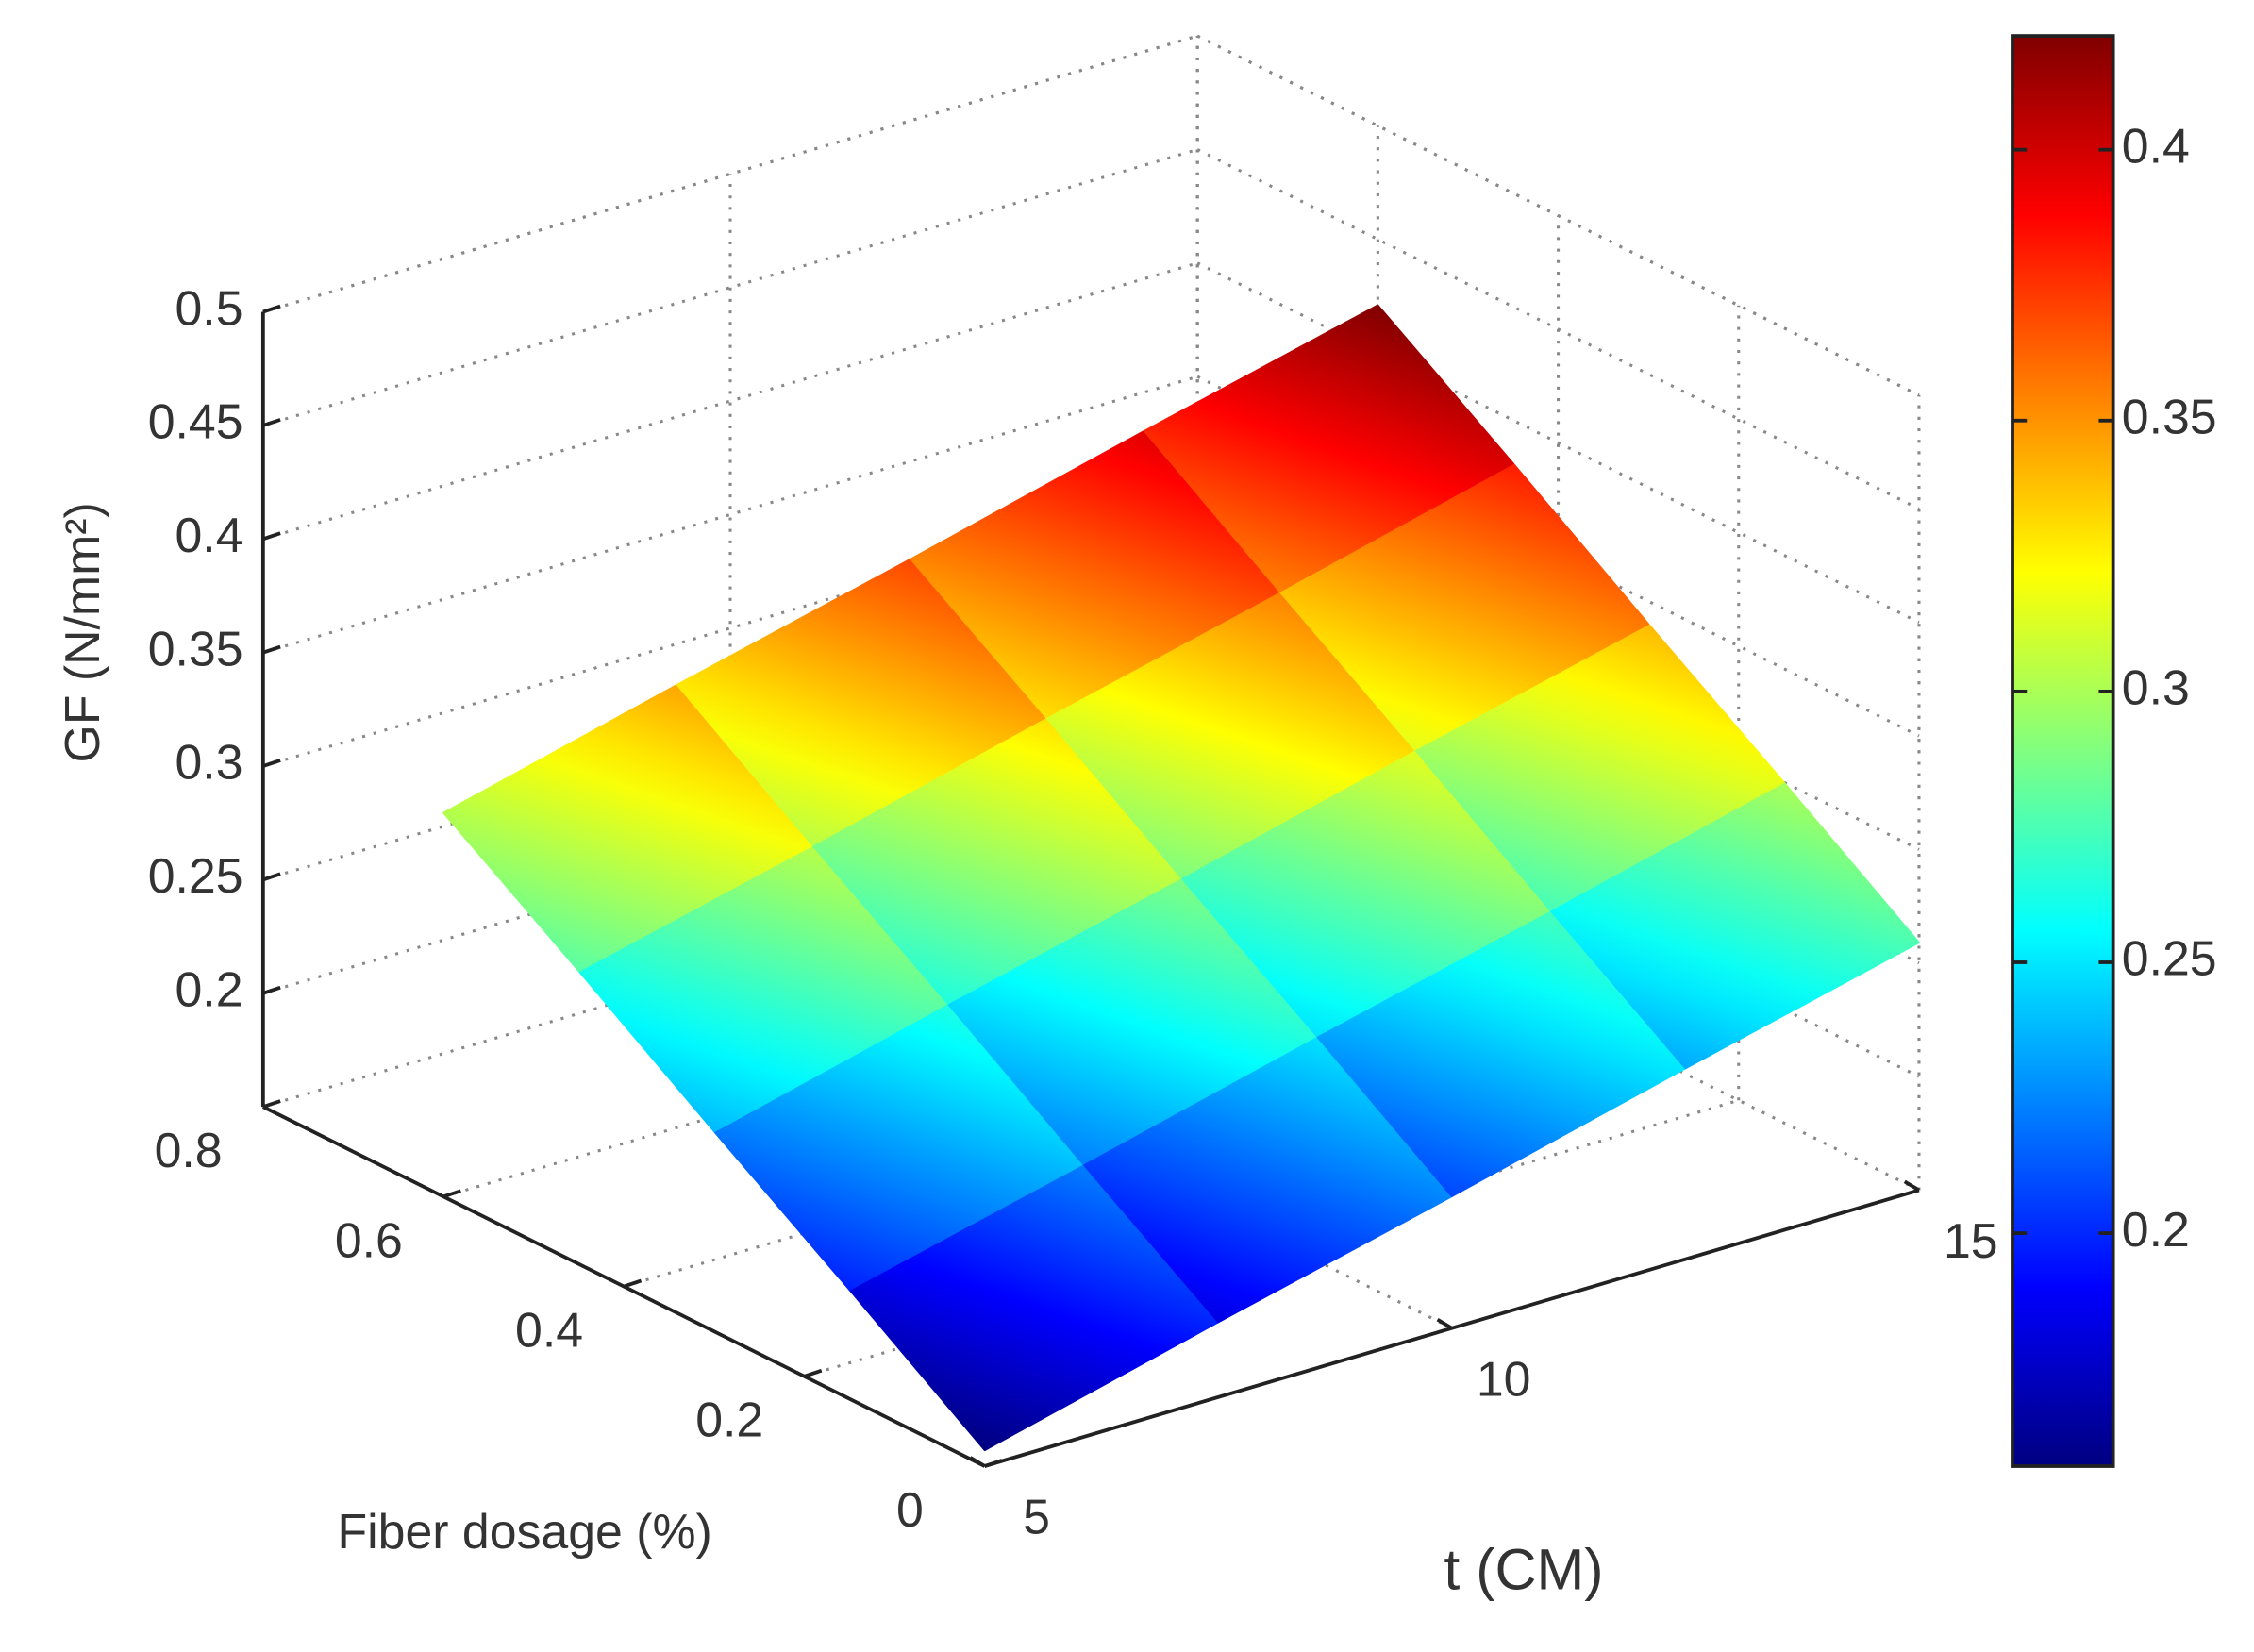 The image size is (2254, 1652). Describe the element at coordinates (1036, 1517) in the screenshot. I see `x-tick-label: 5` at that location.